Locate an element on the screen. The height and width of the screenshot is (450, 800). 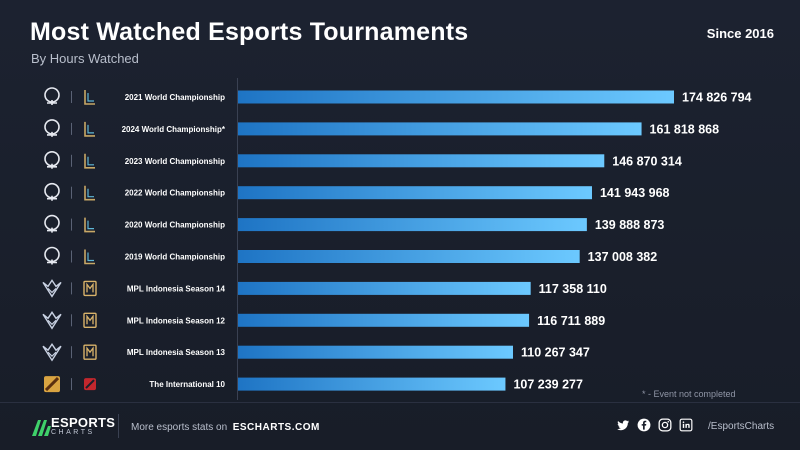
category-label: 2019 World Championship is located at coordinates (175, 257).